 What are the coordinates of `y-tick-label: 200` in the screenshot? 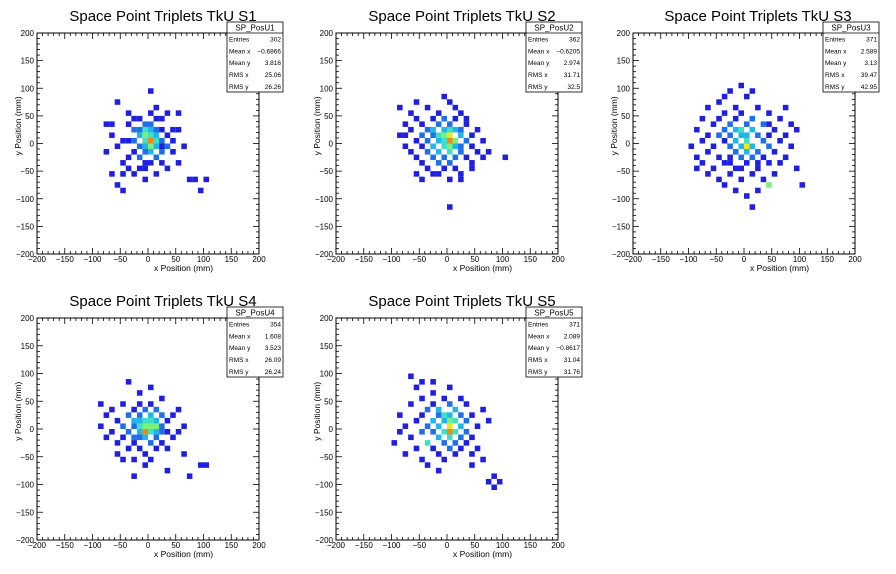 It's located at (28, 33).